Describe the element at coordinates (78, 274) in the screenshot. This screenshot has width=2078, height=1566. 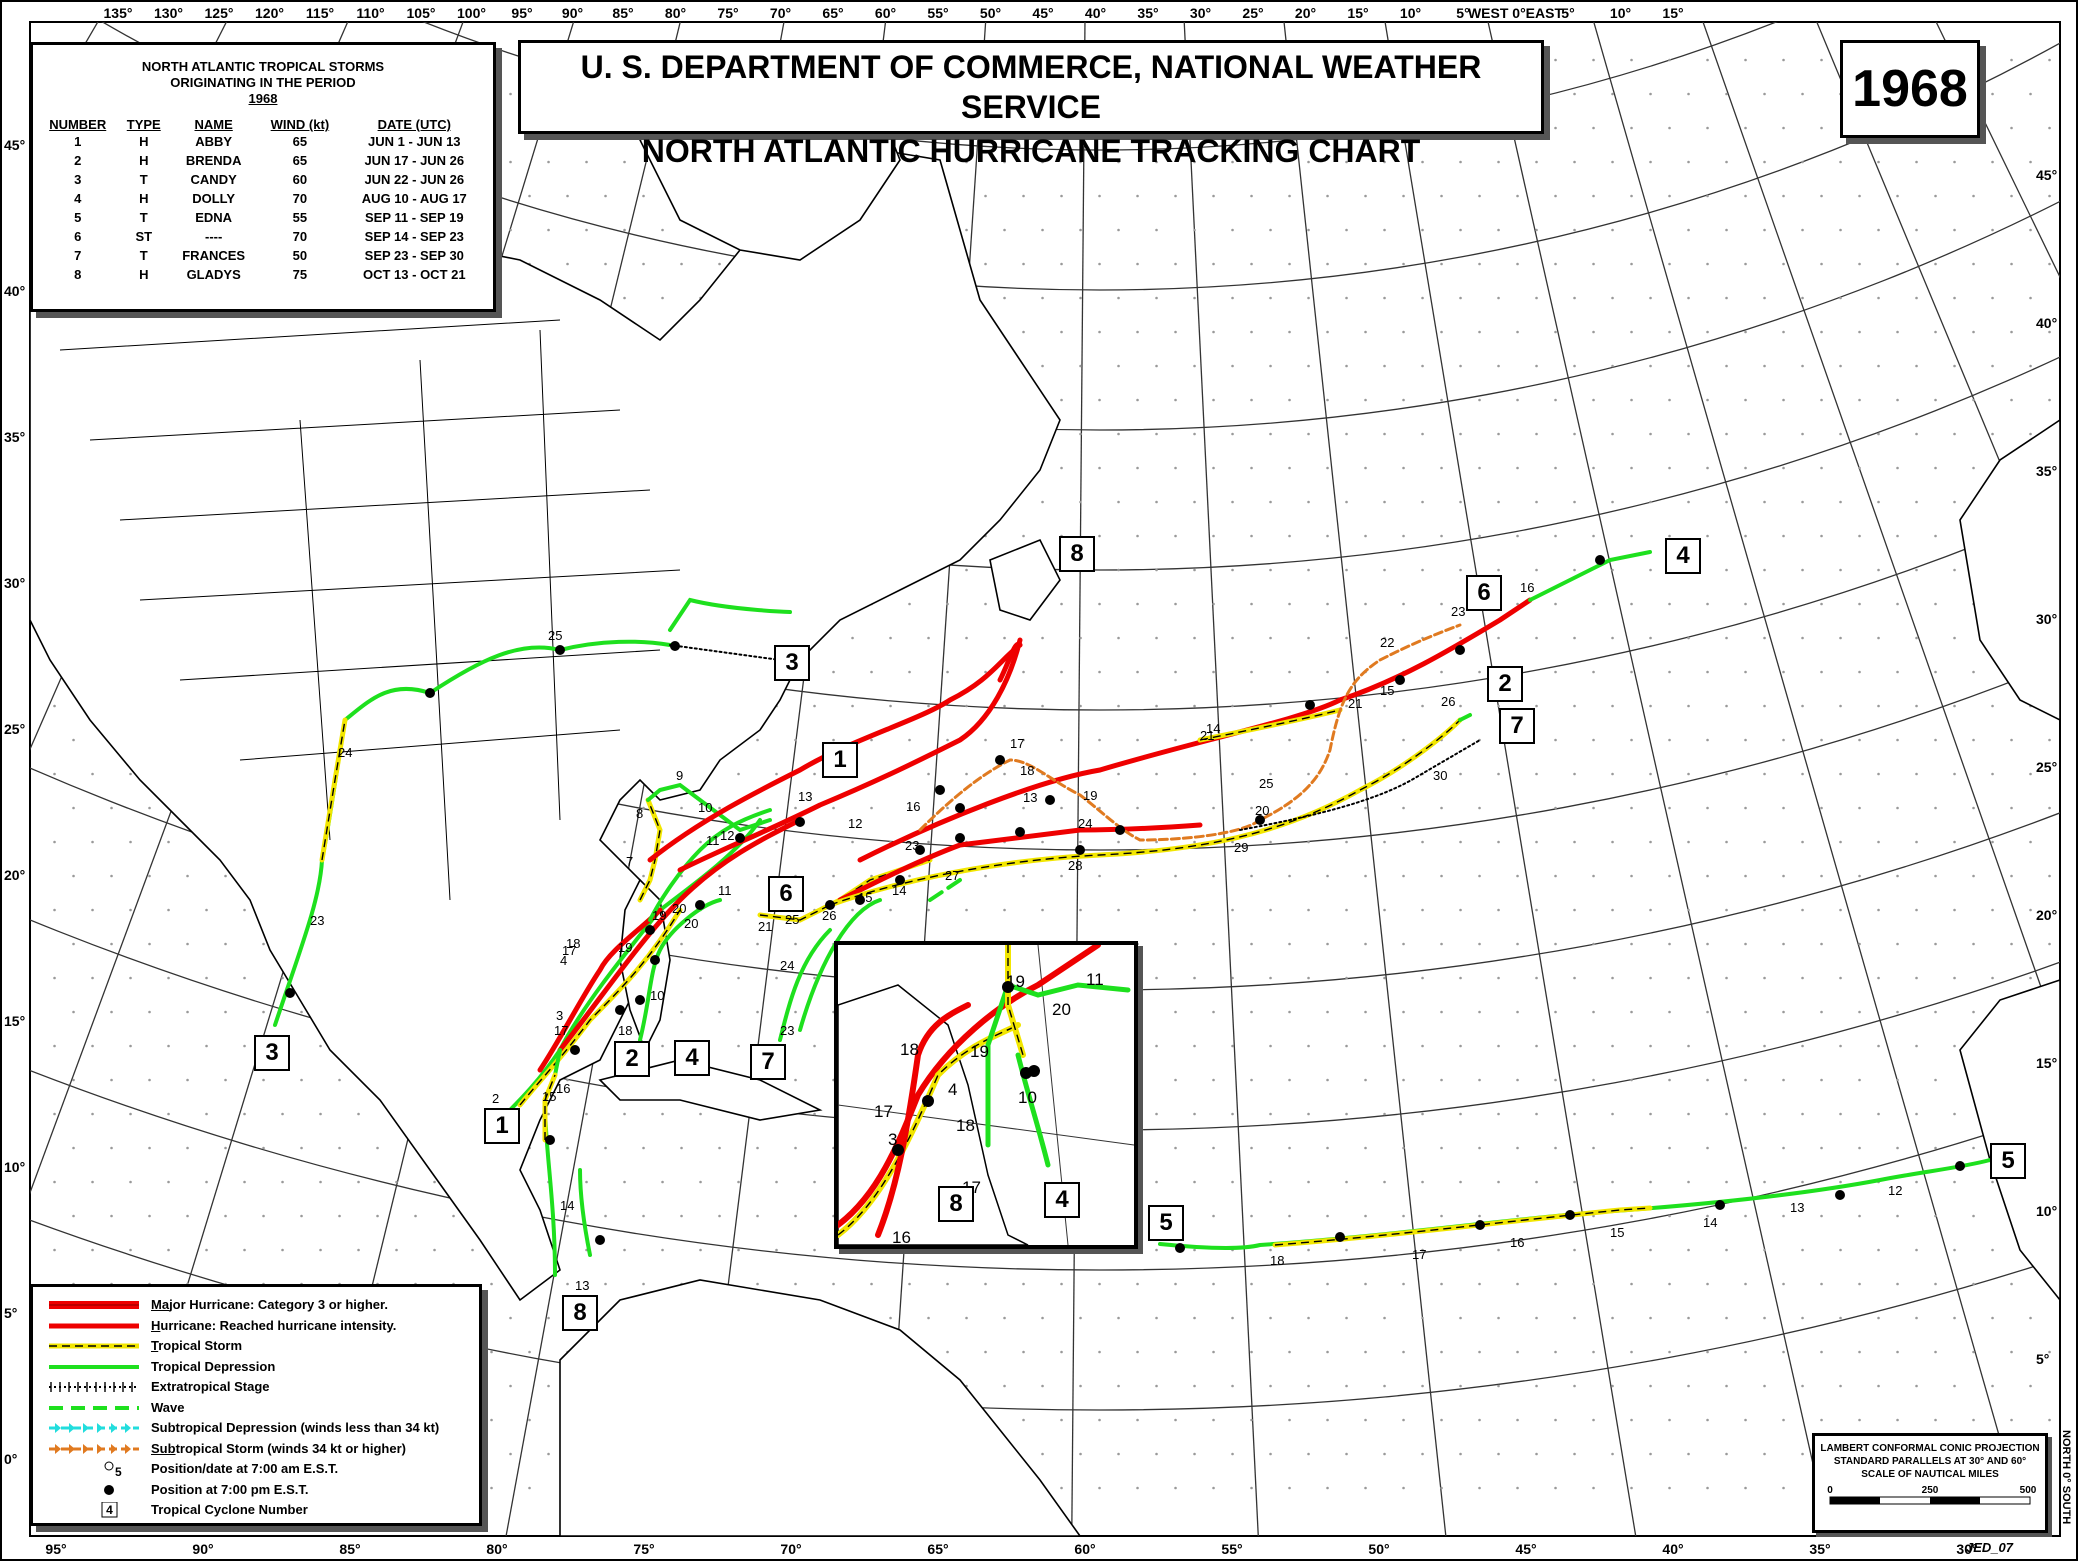
I see `table-cell: 8` at that location.